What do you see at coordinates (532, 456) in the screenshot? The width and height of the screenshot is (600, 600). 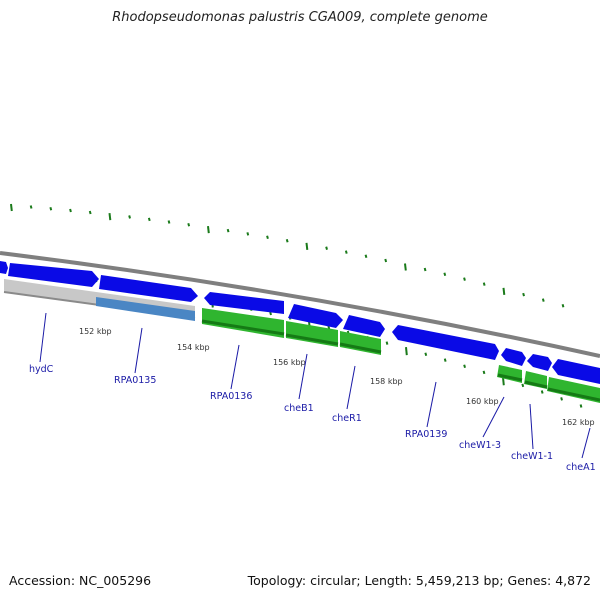 I see `gene-label: cheW1-1` at bounding box center [532, 456].